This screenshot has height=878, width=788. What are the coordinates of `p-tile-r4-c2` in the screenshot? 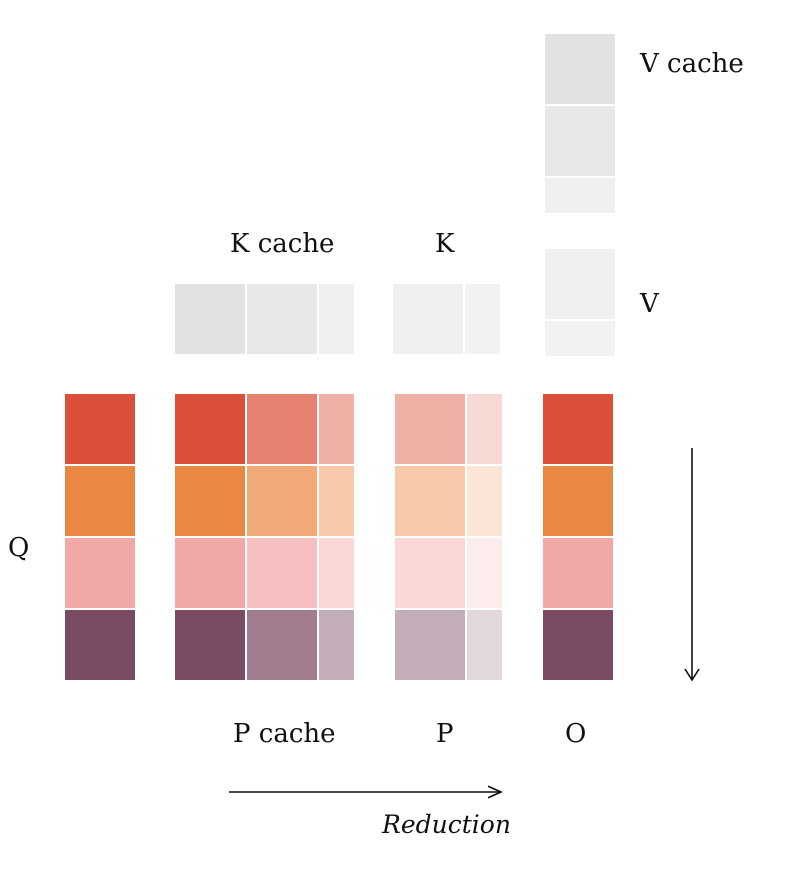 It's located at (484, 645).